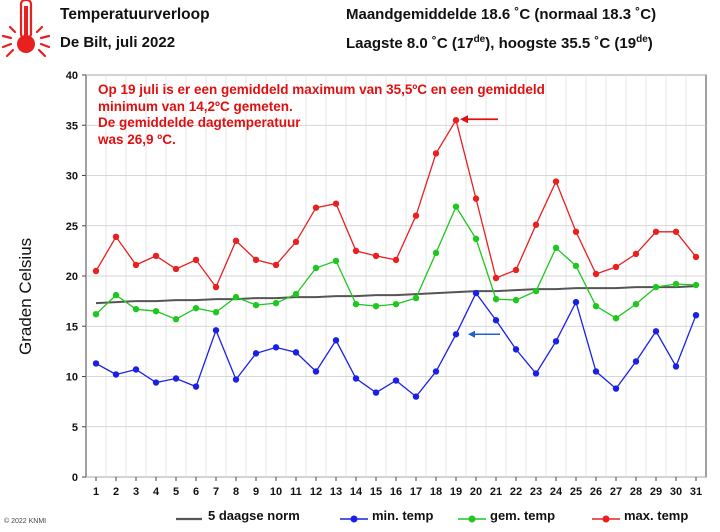 This screenshot has height=532, width=720. What do you see at coordinates (416, 492) in the screenshot?
I see `x-tick-label: 17` at bounding box center [416, 492].